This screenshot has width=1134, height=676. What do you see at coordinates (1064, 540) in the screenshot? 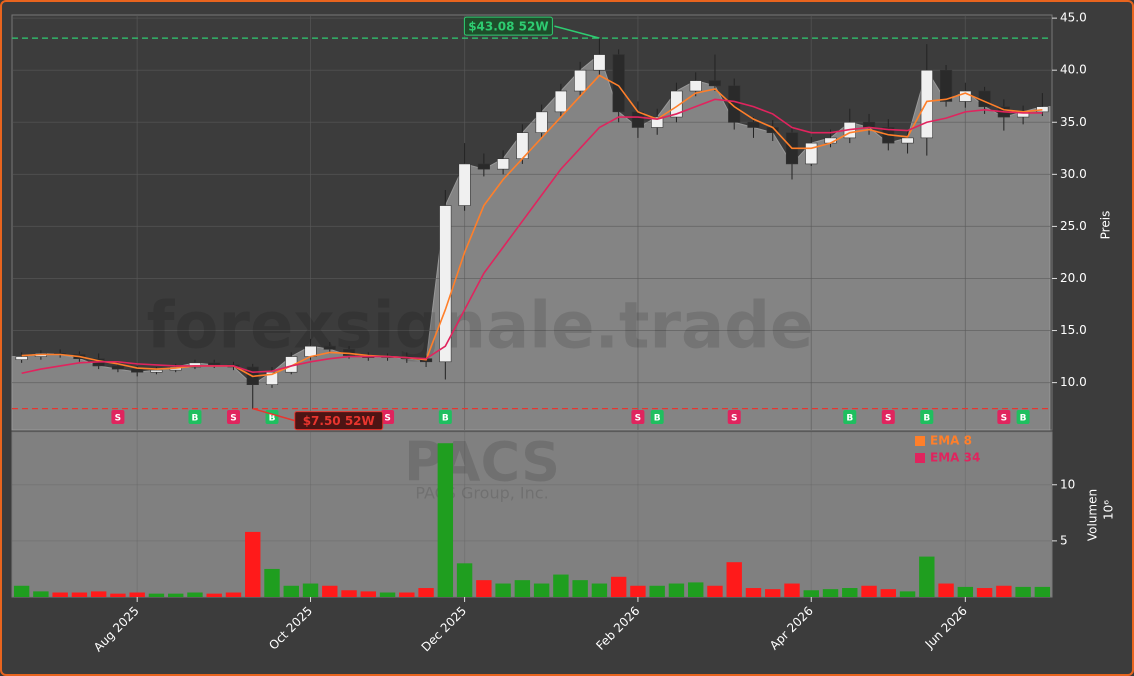
I see `volume-tick-label: 5` at bounding box center [1064, 540].